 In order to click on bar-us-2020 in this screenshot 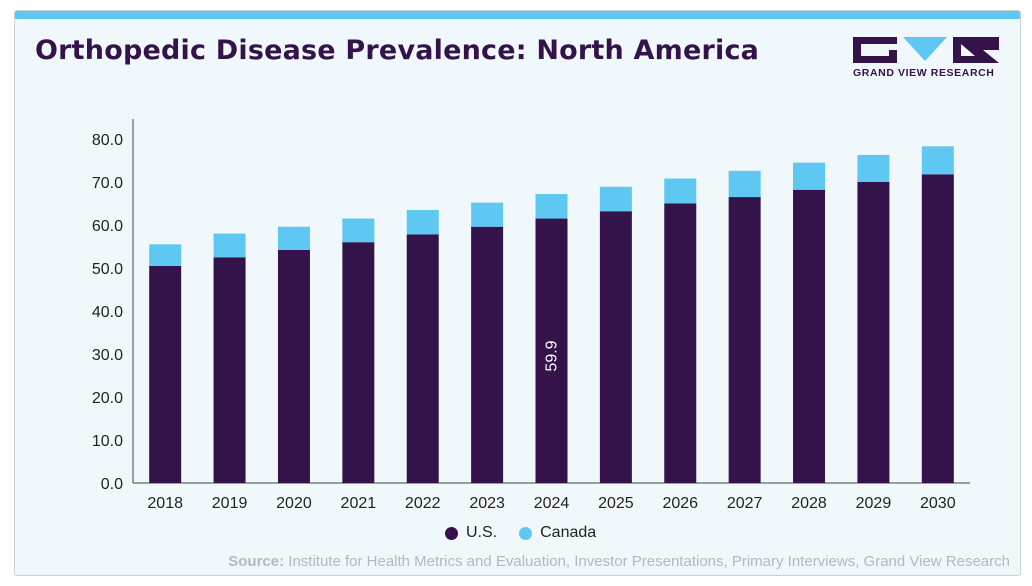, I will do `click(293, 366)`.